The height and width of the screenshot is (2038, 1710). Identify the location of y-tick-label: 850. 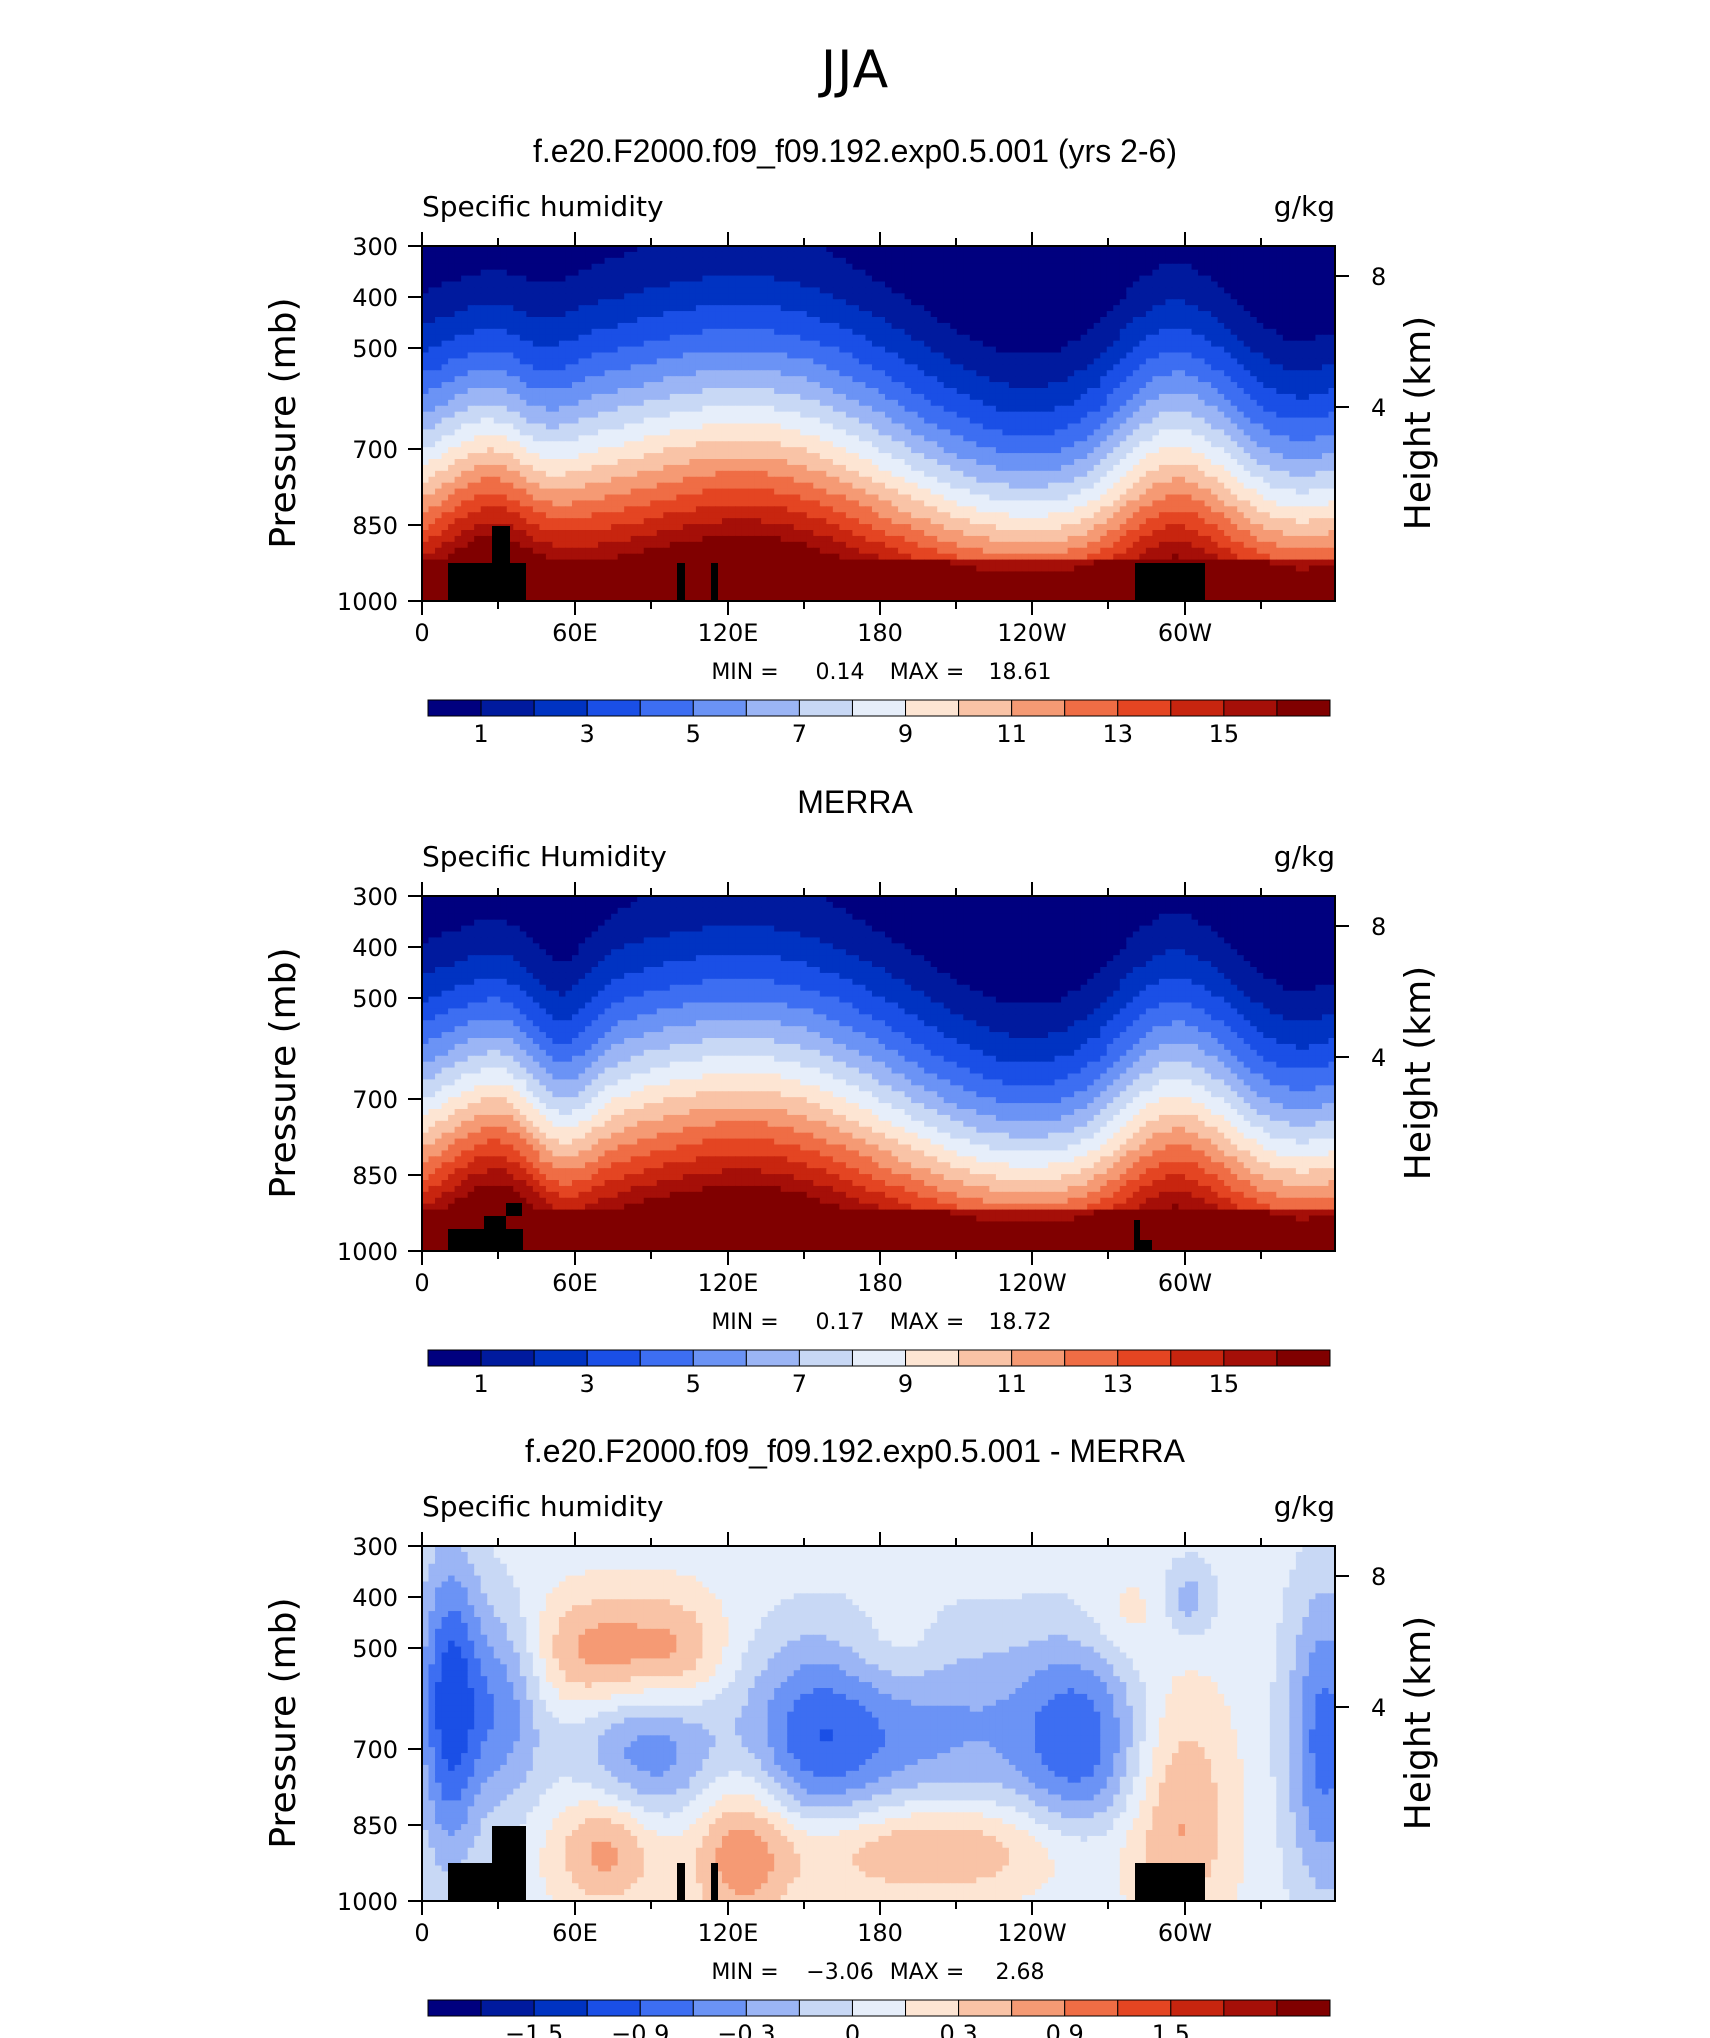
(375, 1826).